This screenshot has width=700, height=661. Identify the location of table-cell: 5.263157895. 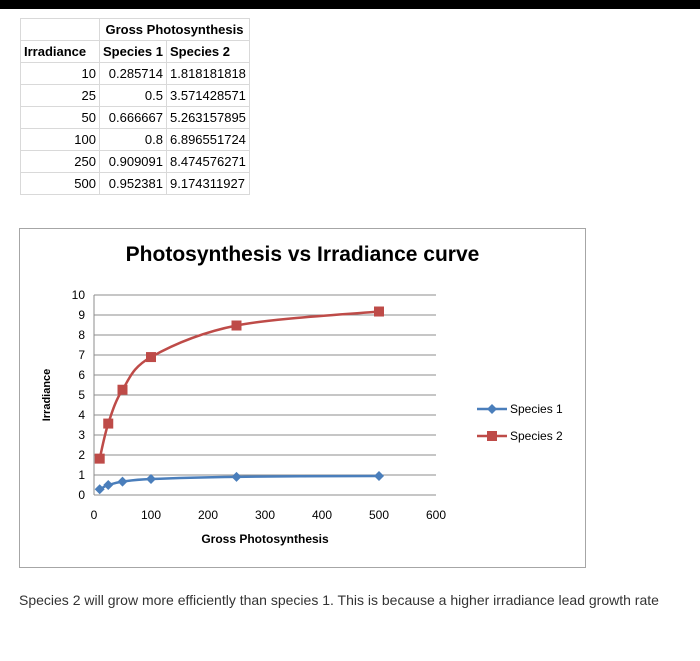
(208, 117).